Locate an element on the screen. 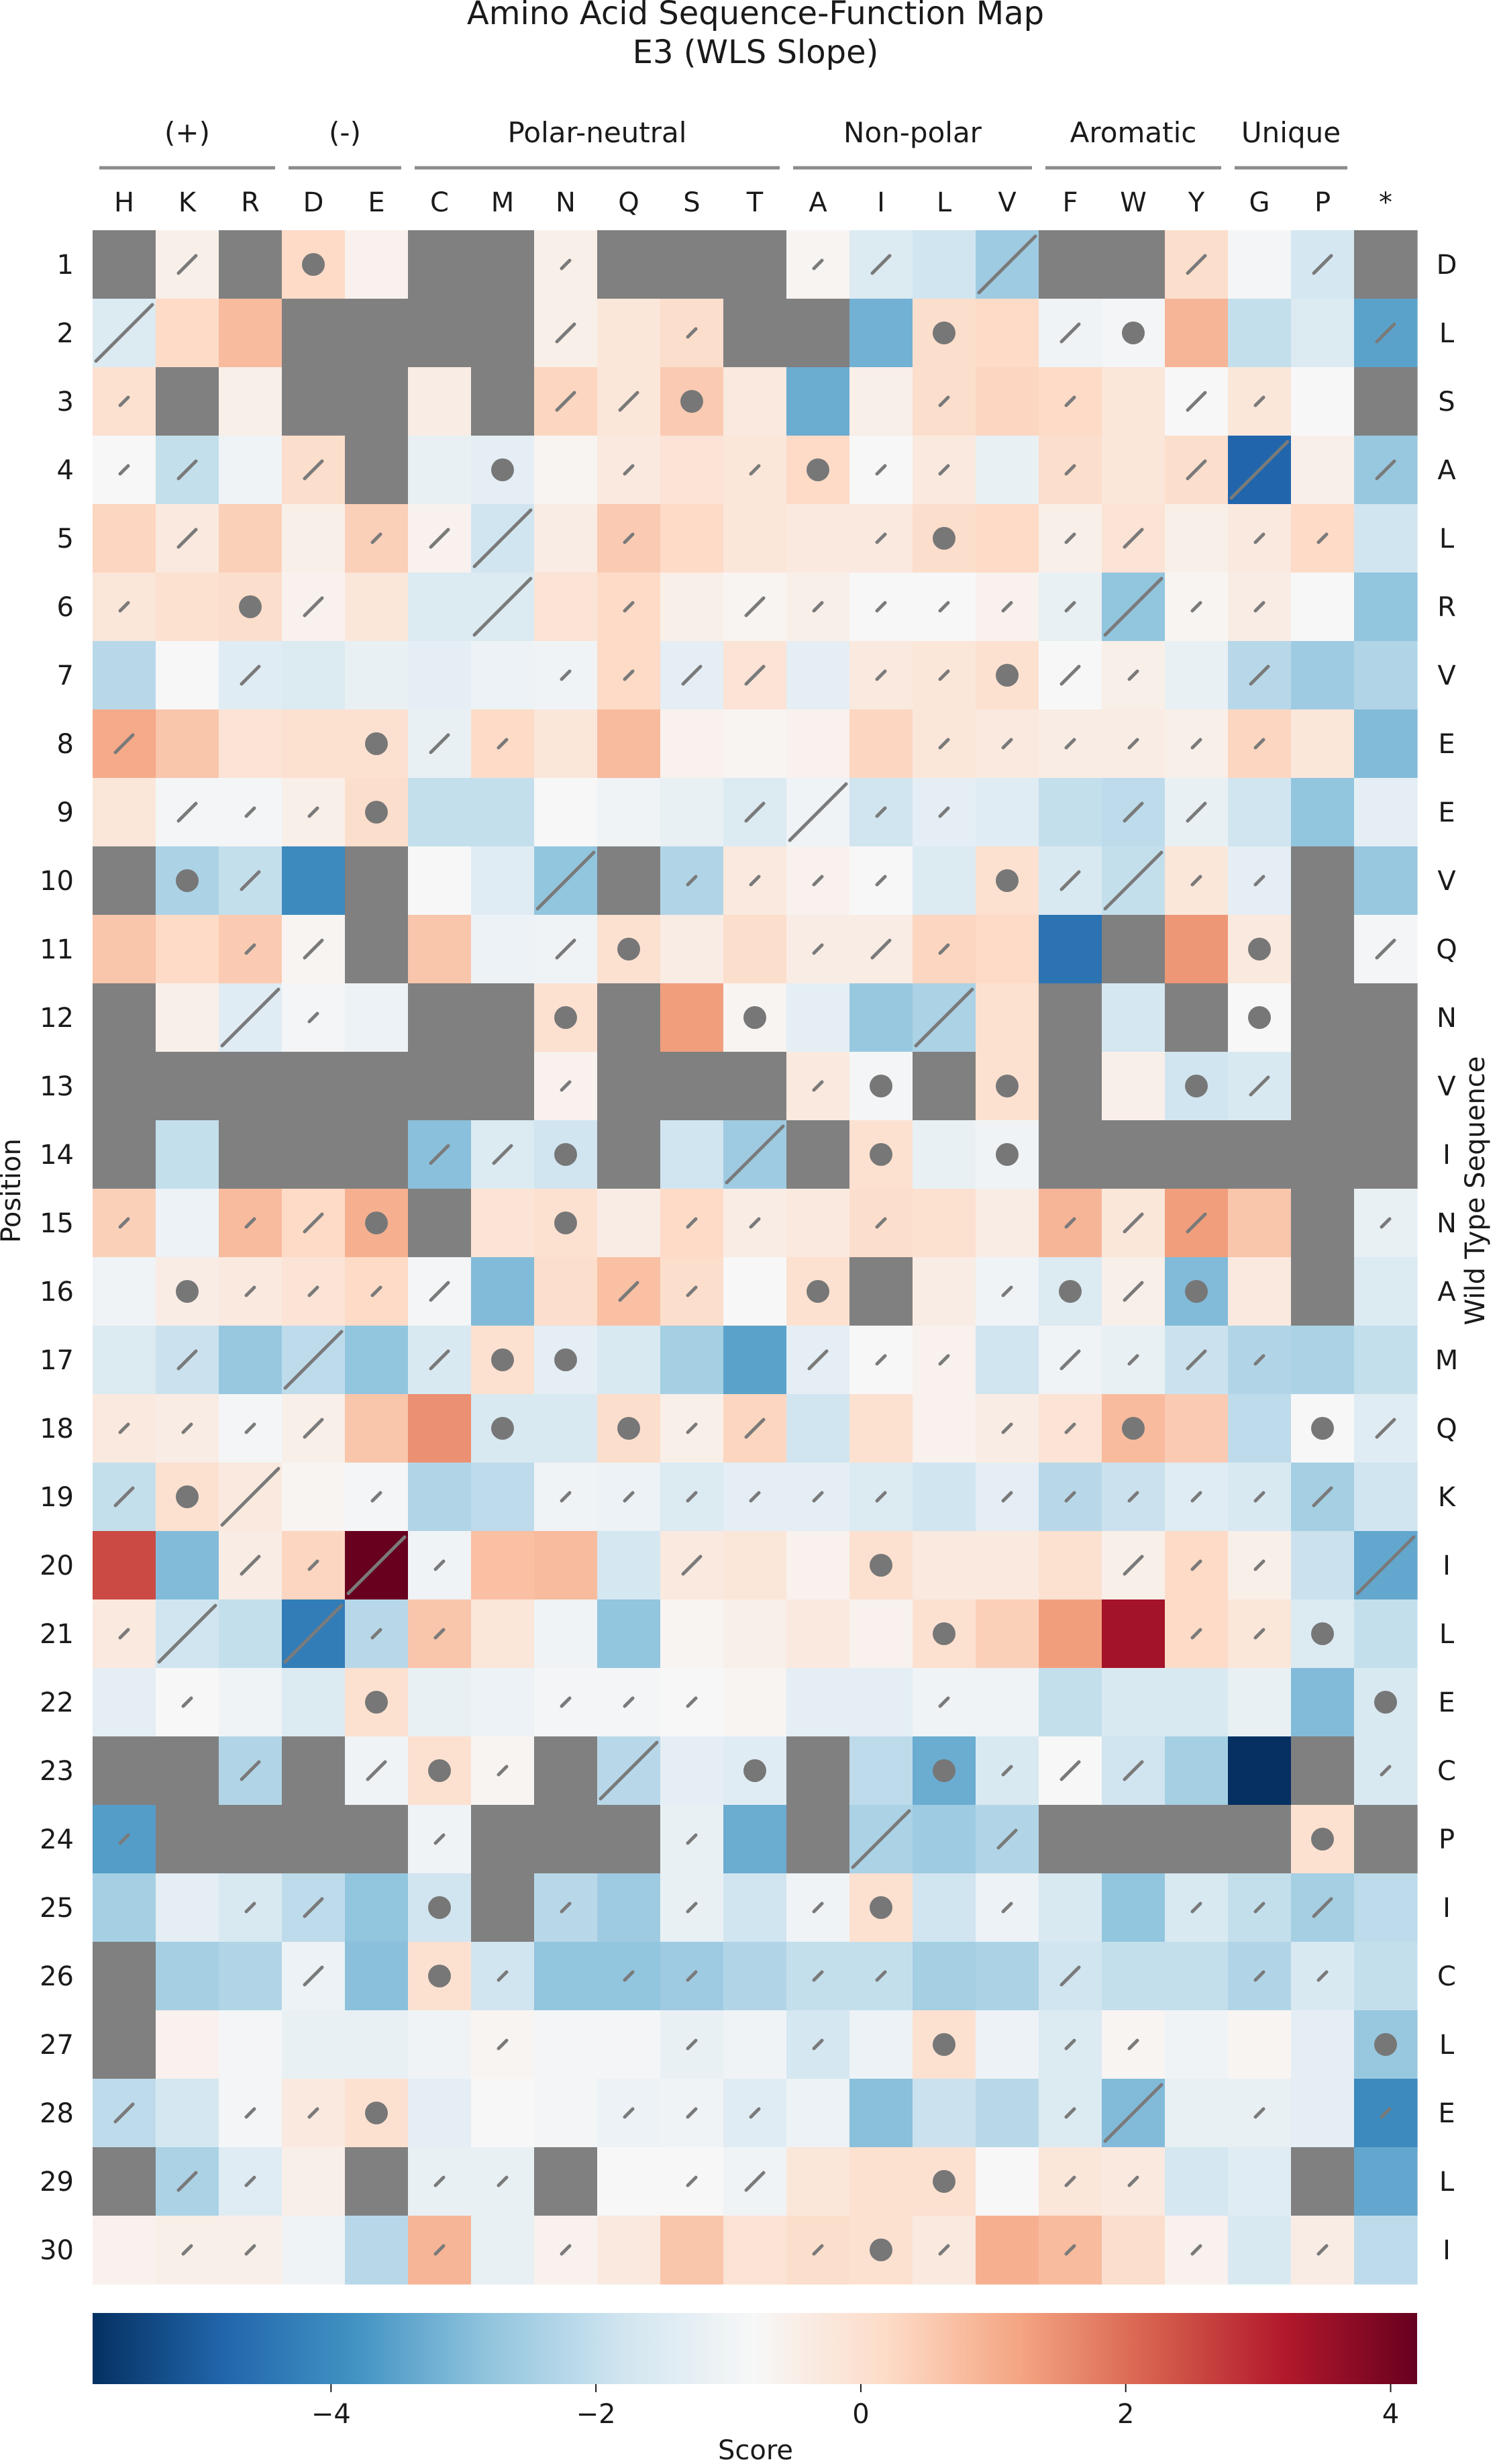 The image size is (1501, 2464). y2-axis-label: Wild Type Sequence is located at coordinates (1475, 1191).